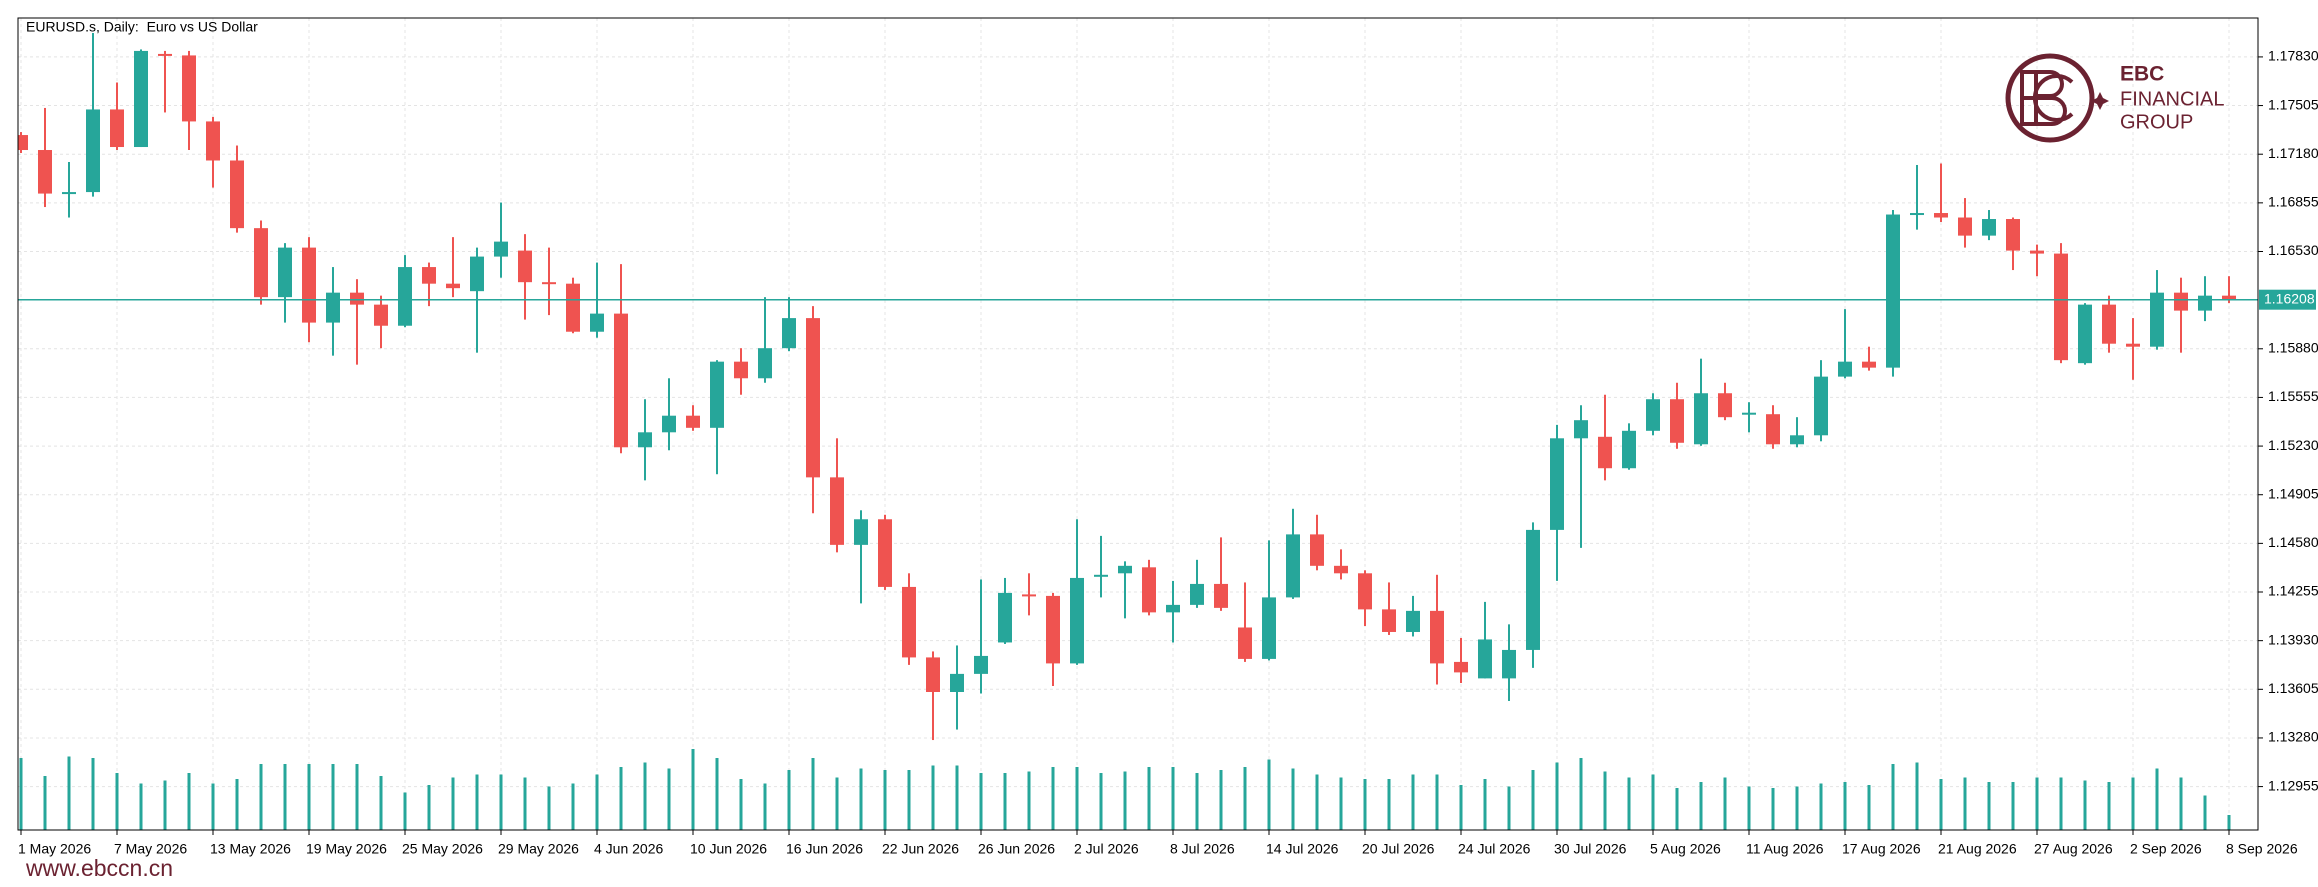 The width and height of the screenshot is (2318, 887). I want to click on y-tick-label: 1.17505, so click(2293, 104).